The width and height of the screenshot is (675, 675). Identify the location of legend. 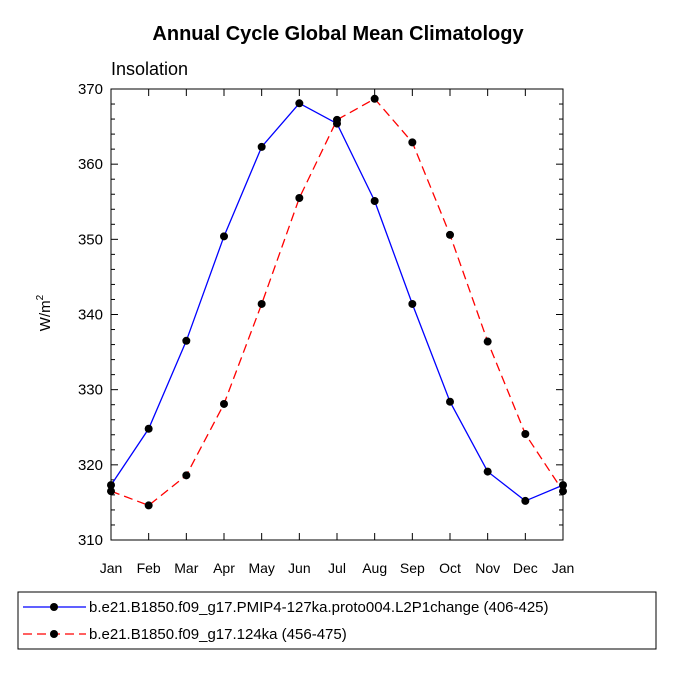
(337, 620).